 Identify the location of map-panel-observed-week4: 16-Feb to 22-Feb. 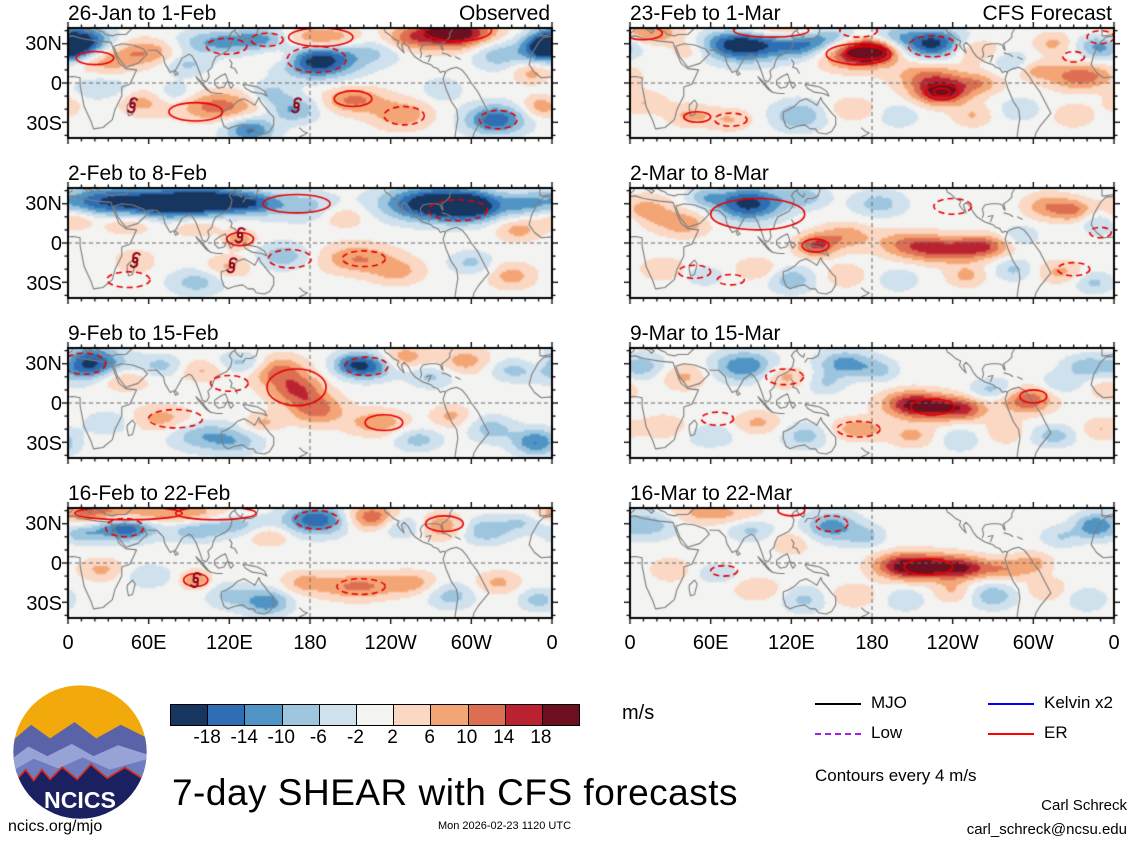
(310, 553).